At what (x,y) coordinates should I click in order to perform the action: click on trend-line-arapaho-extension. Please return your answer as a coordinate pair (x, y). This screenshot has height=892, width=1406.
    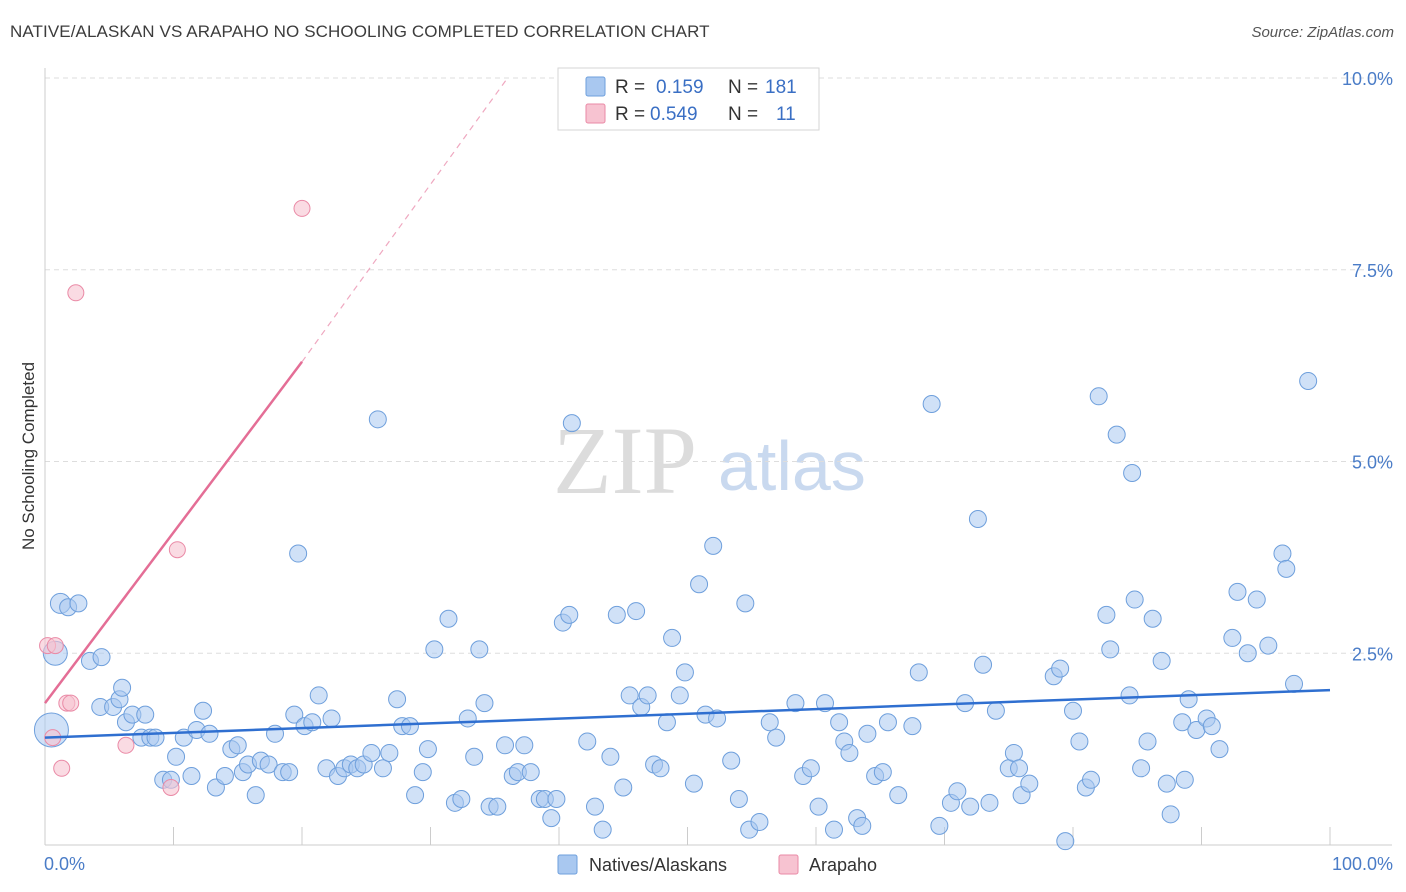
    Looking at the image, I should click on (405, 220).